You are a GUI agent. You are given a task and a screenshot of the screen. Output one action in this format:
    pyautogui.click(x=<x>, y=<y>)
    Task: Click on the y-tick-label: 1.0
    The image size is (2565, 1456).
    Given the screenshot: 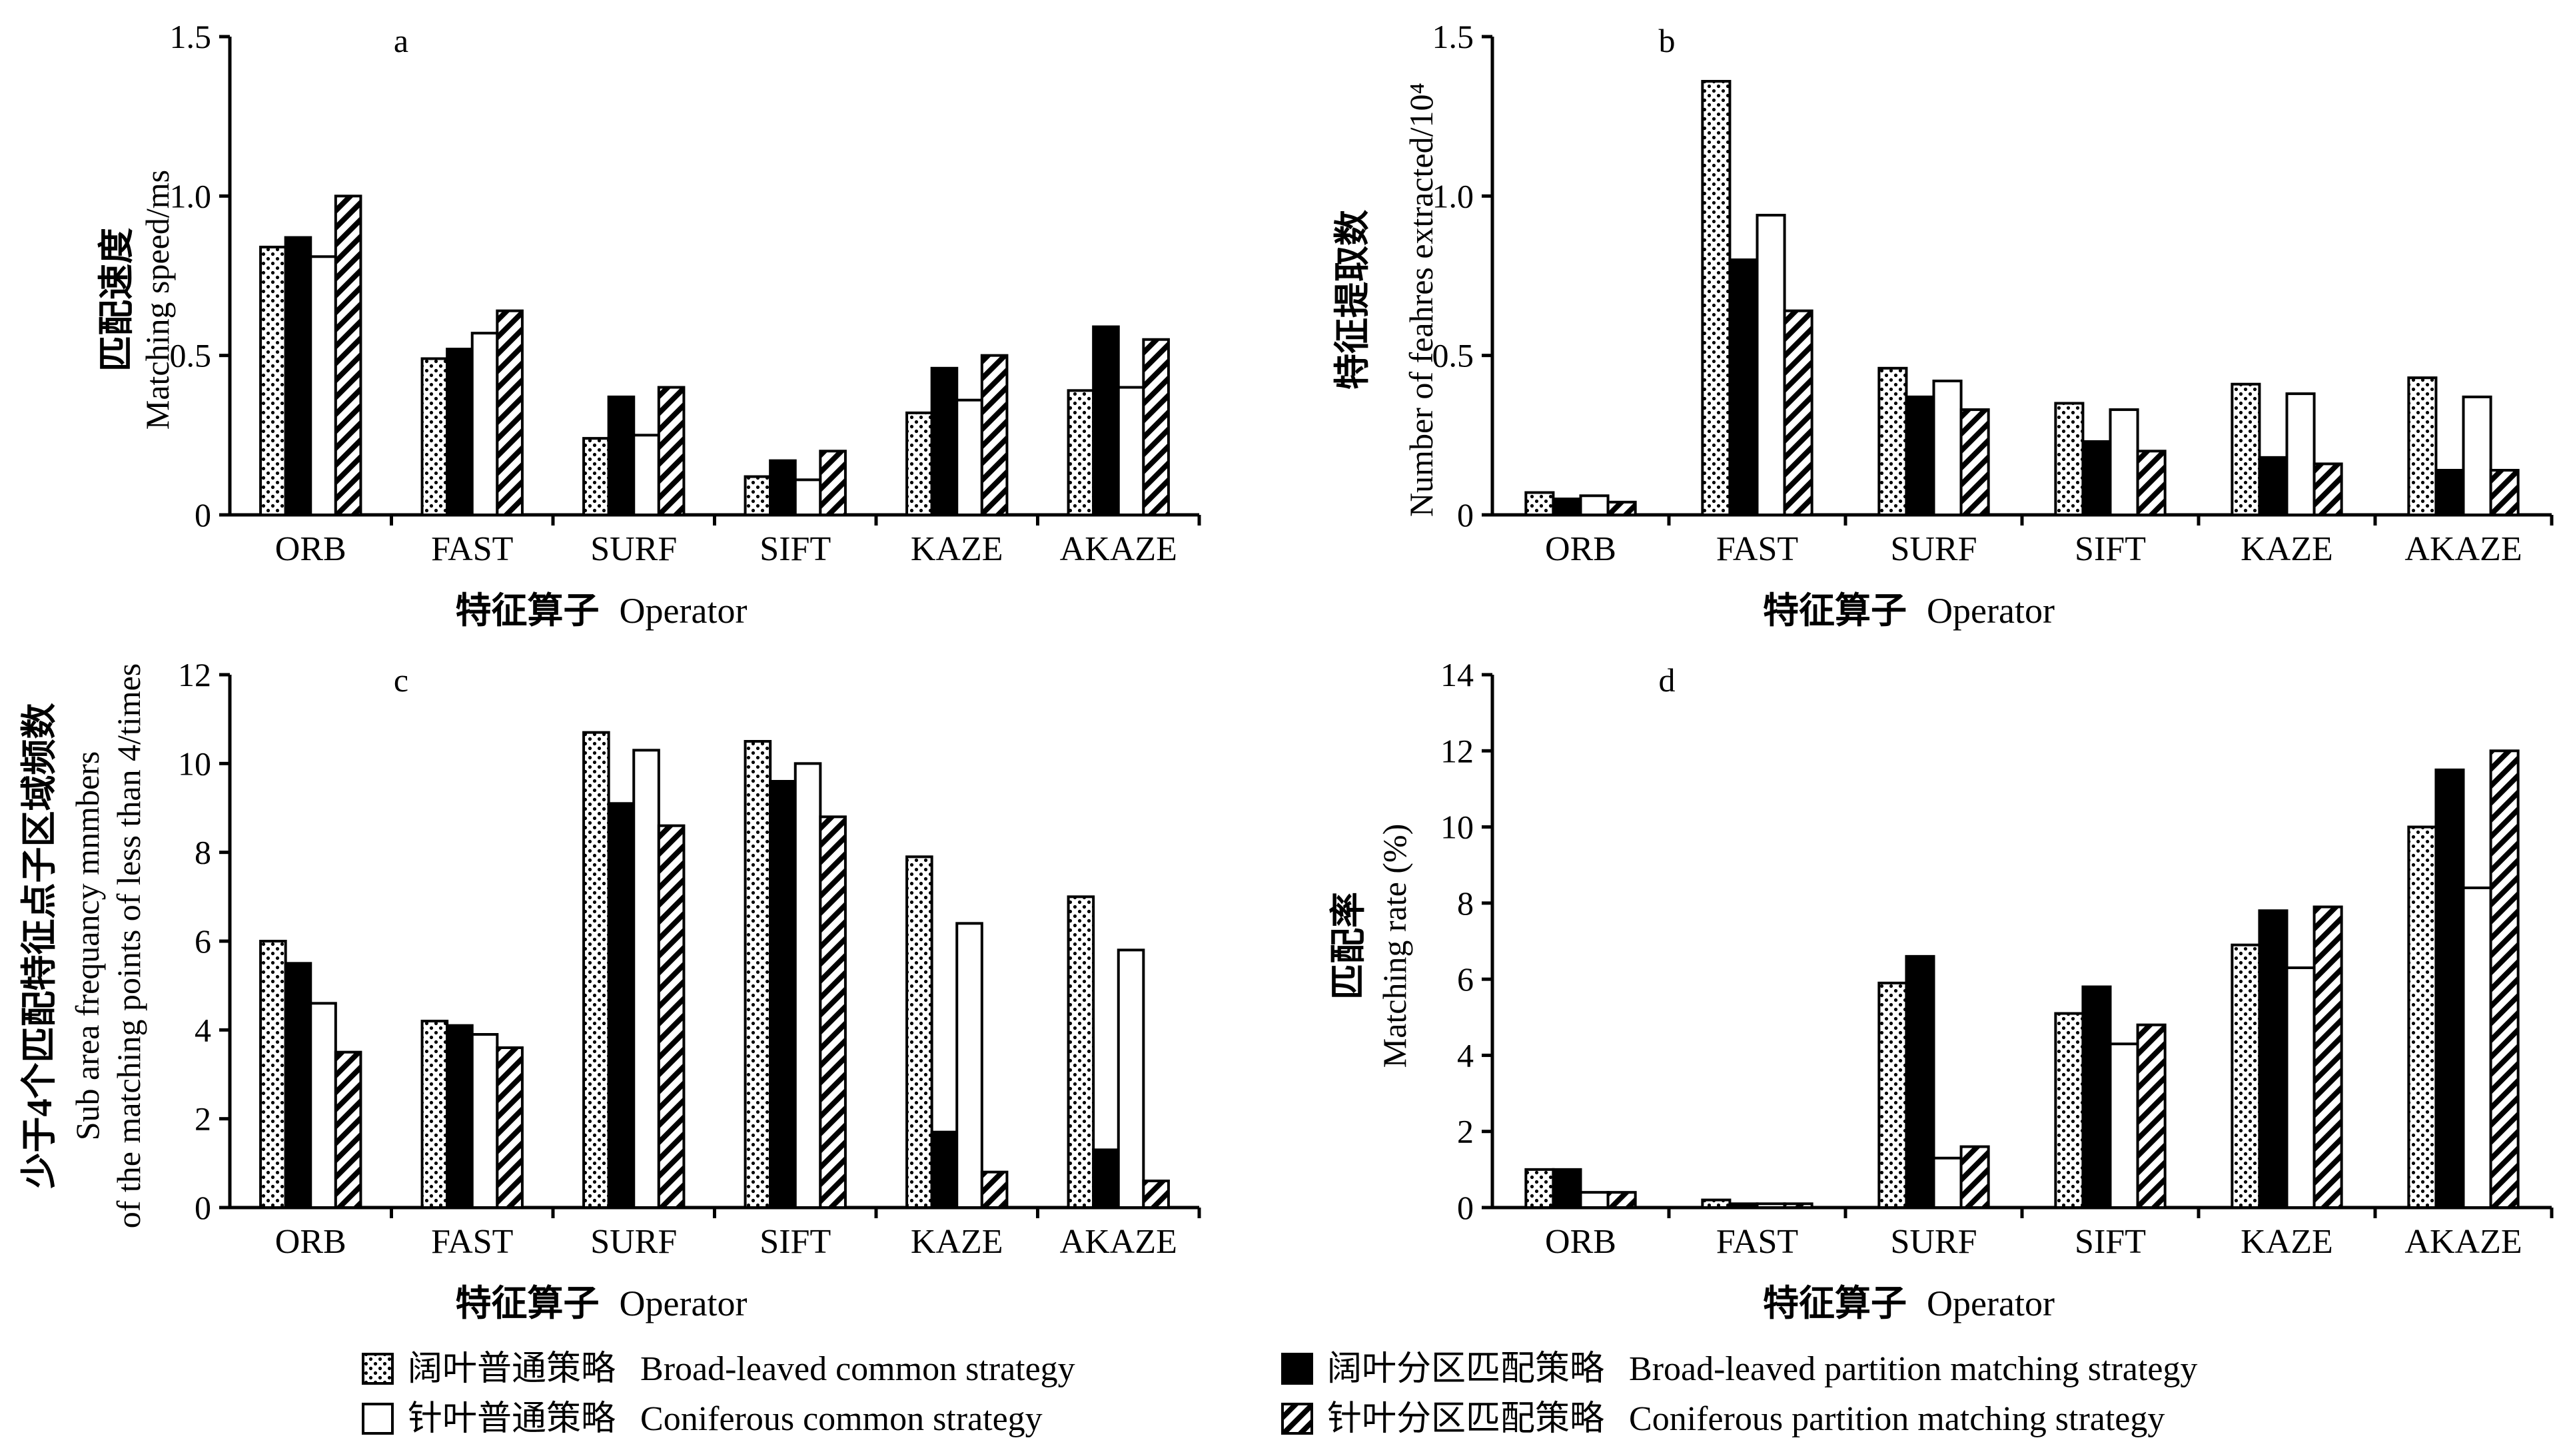 What is the action you would take?
    pyautogui.click(x=191, y=195)
    